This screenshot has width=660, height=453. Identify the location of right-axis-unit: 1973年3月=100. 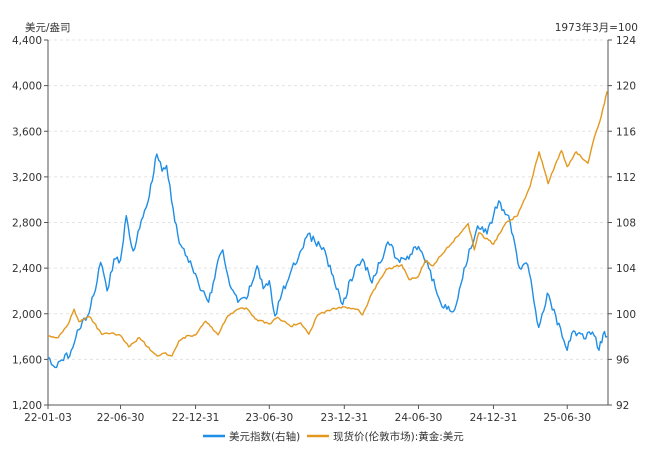
(596, 27).